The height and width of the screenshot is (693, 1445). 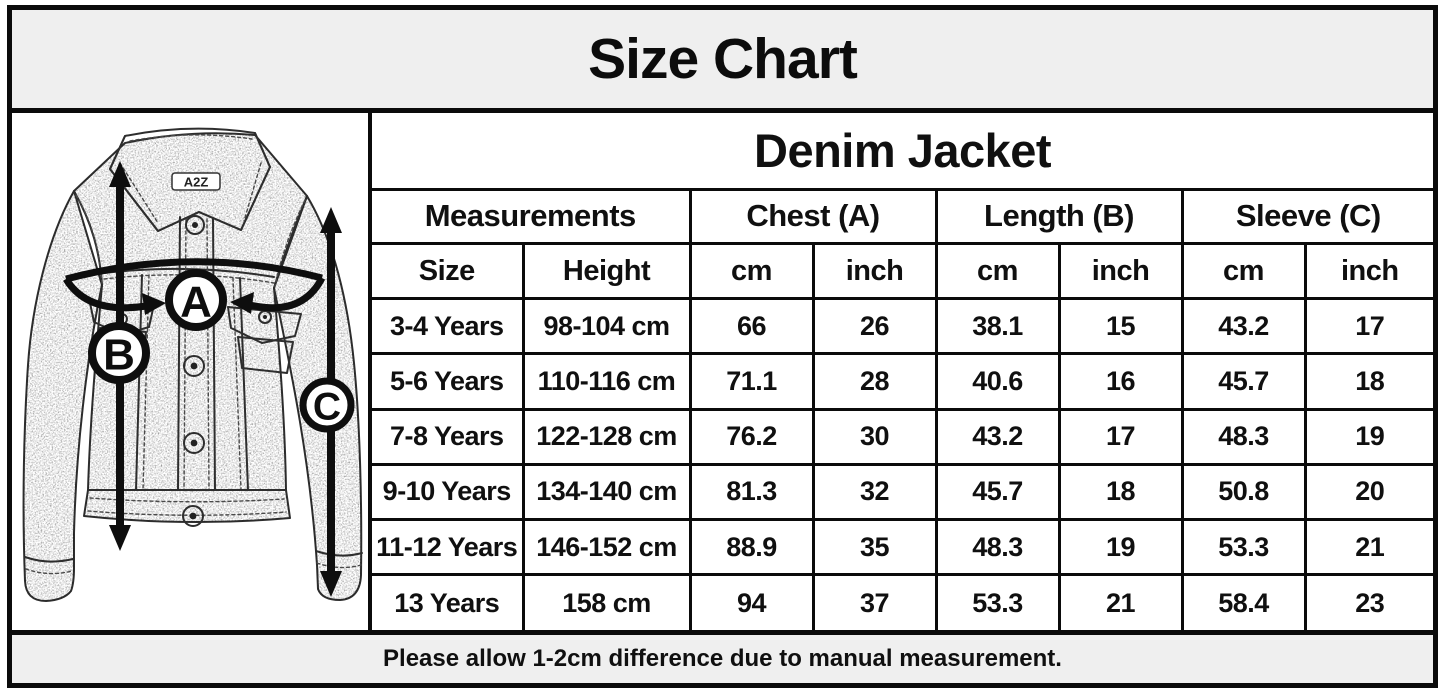 What do you see at coordinates (997, 381) in the screenshot?
I see `table-cell: 40.6` at bounding box center [997, 381].